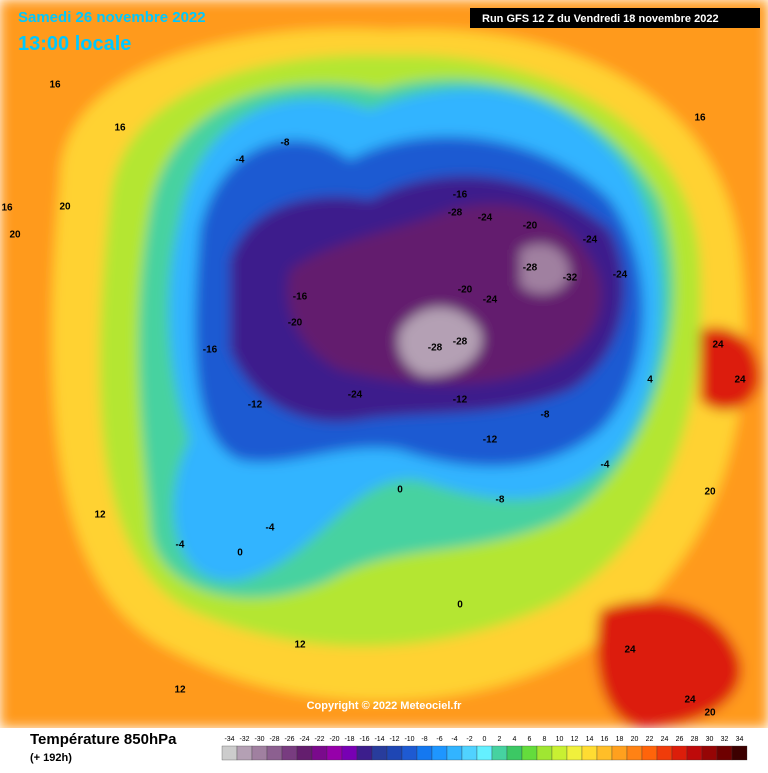 This screenshot has height=773, width=768. Describe the element at coordinates (439, 739) in the screenshot. I see `scale-label: -6` at that location.